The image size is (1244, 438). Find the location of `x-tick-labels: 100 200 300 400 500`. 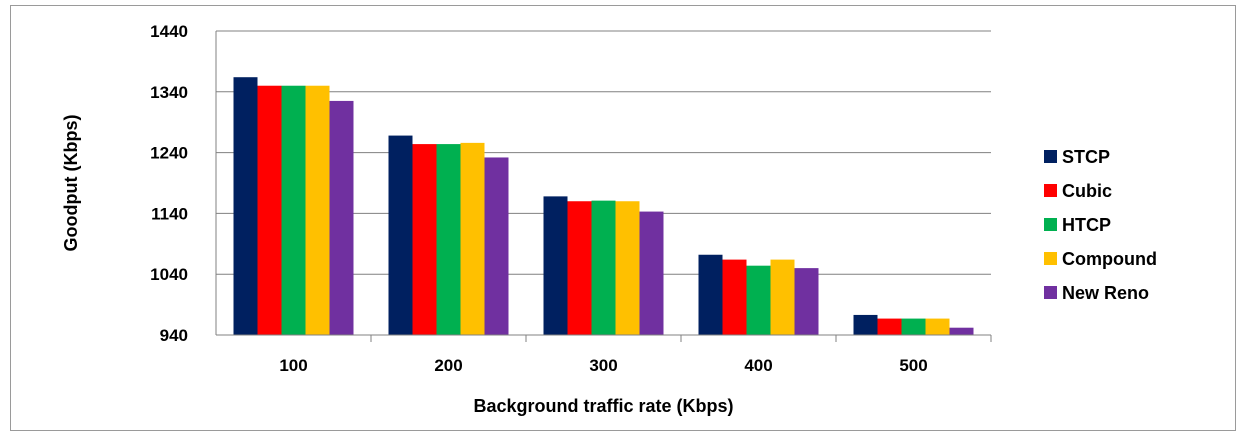

x-tick-labels: 100 200 300 400 500 is located at coordinates (603, 365).